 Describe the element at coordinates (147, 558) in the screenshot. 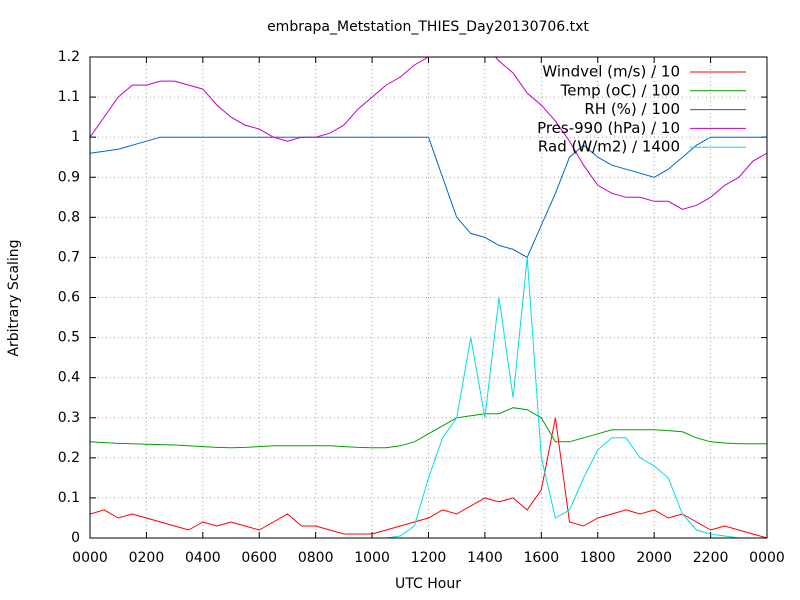

I see `x-tick-label: 0200` at that location.